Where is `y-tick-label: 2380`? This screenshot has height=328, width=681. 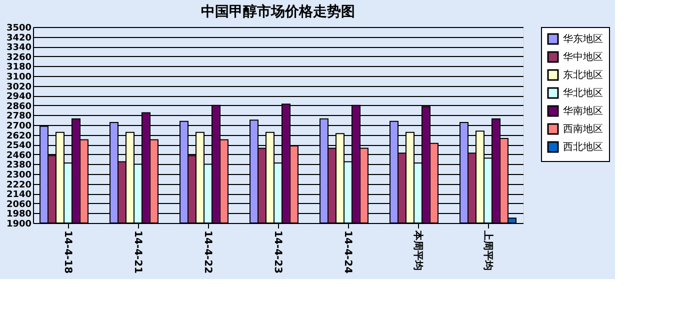
y-tick-label: 2380 is located at coordinates (19, 165).